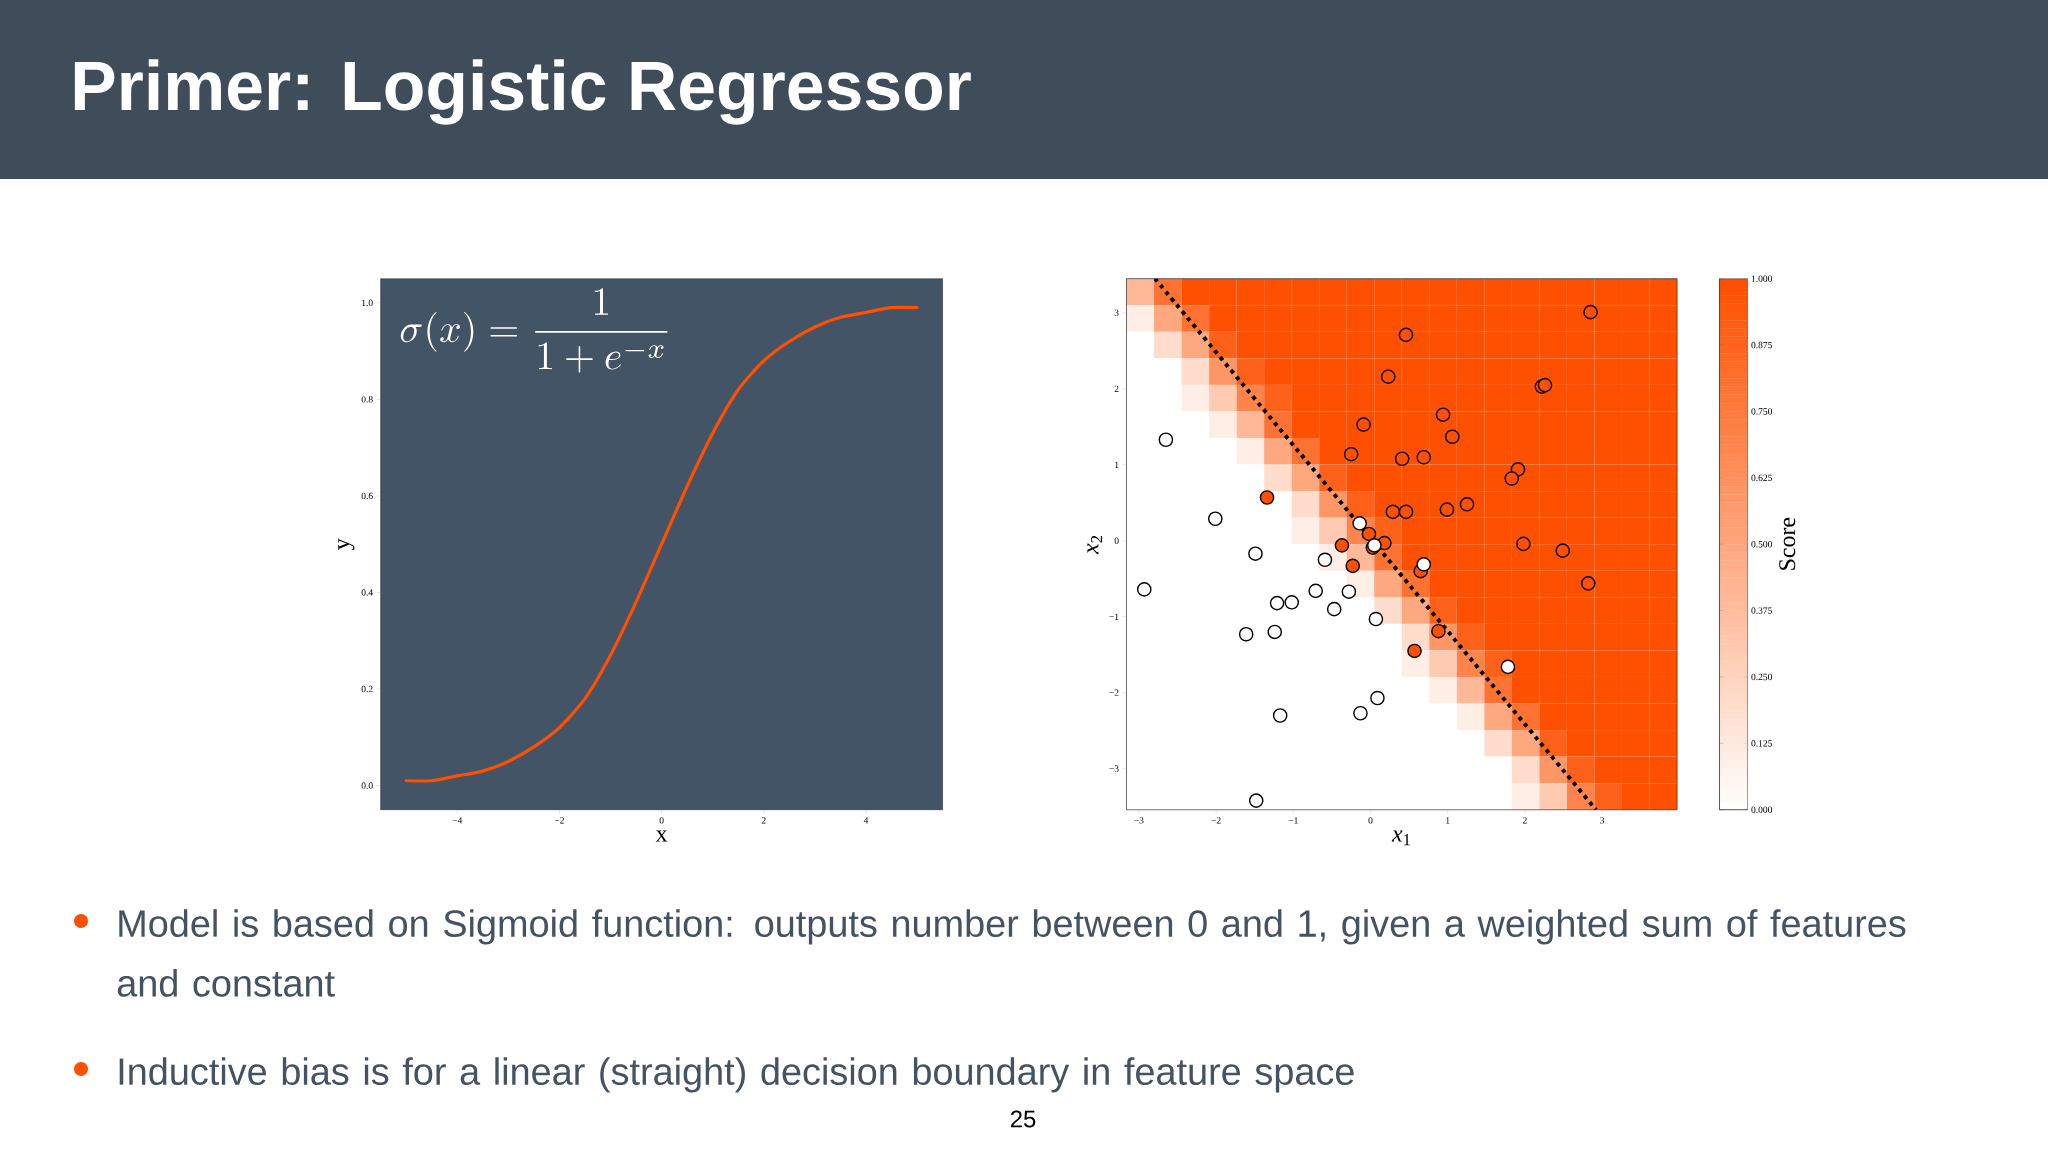 This screenshot has width=2048, height=1152. What do you see at coordinates (661, 836) in the screenshot?
I see `x-axis-title: x` at bounding box center [661, 836].